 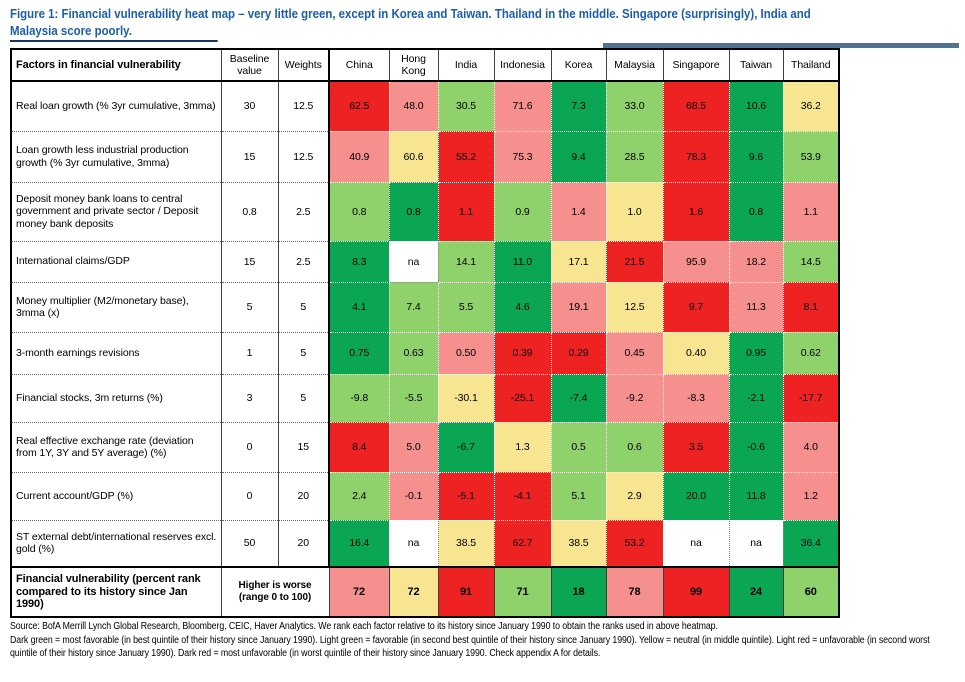 What do you see at coordinates (578, 106) in the screenshot?
I see `heat-cell: 7.3` at bounding box center [578, 106].